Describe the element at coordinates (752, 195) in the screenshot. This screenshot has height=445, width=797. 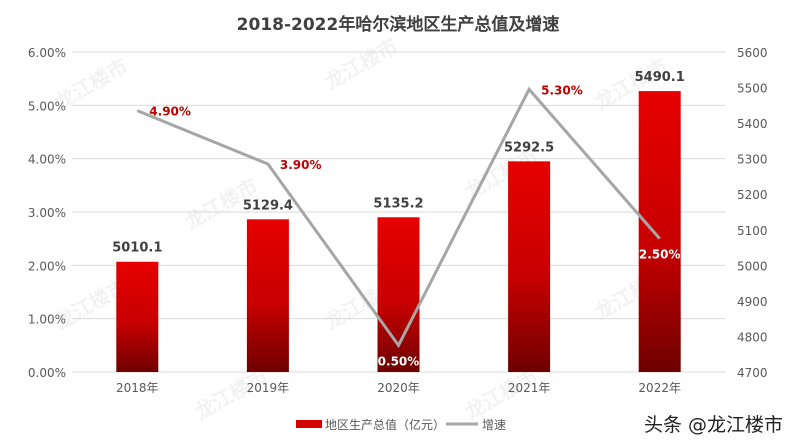
I see `right-axis-tick: 5200` at that location.